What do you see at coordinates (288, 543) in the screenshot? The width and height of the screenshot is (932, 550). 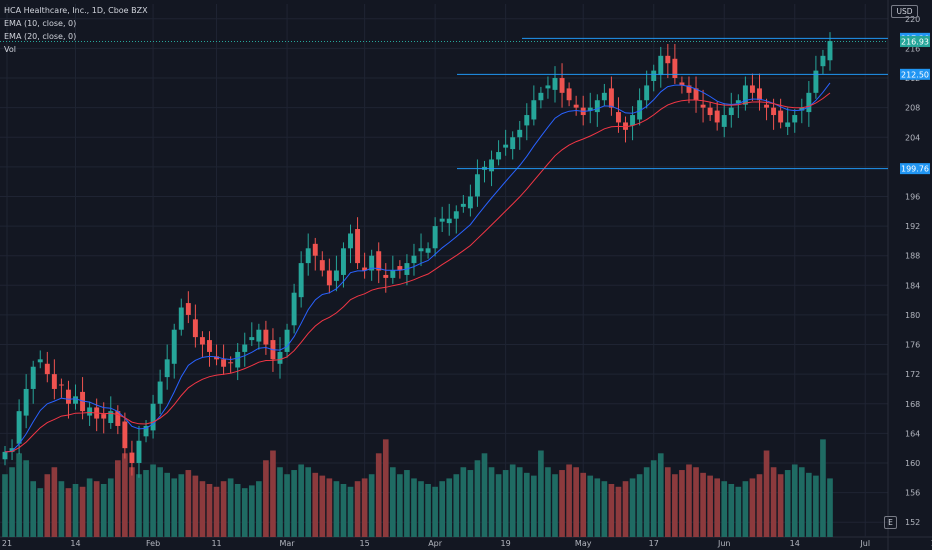 I see `x-tick-label: Mar` at bounding box center [288, 543].